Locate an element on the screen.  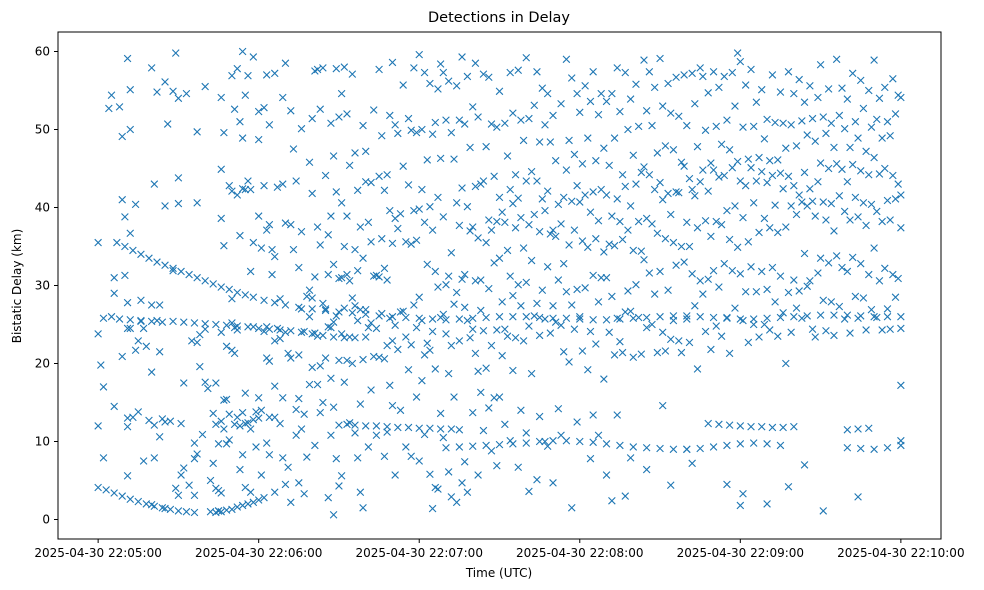
y-axis-ticks: 0 10 20 30 40 50 60 is located at coordinates (46, 286).